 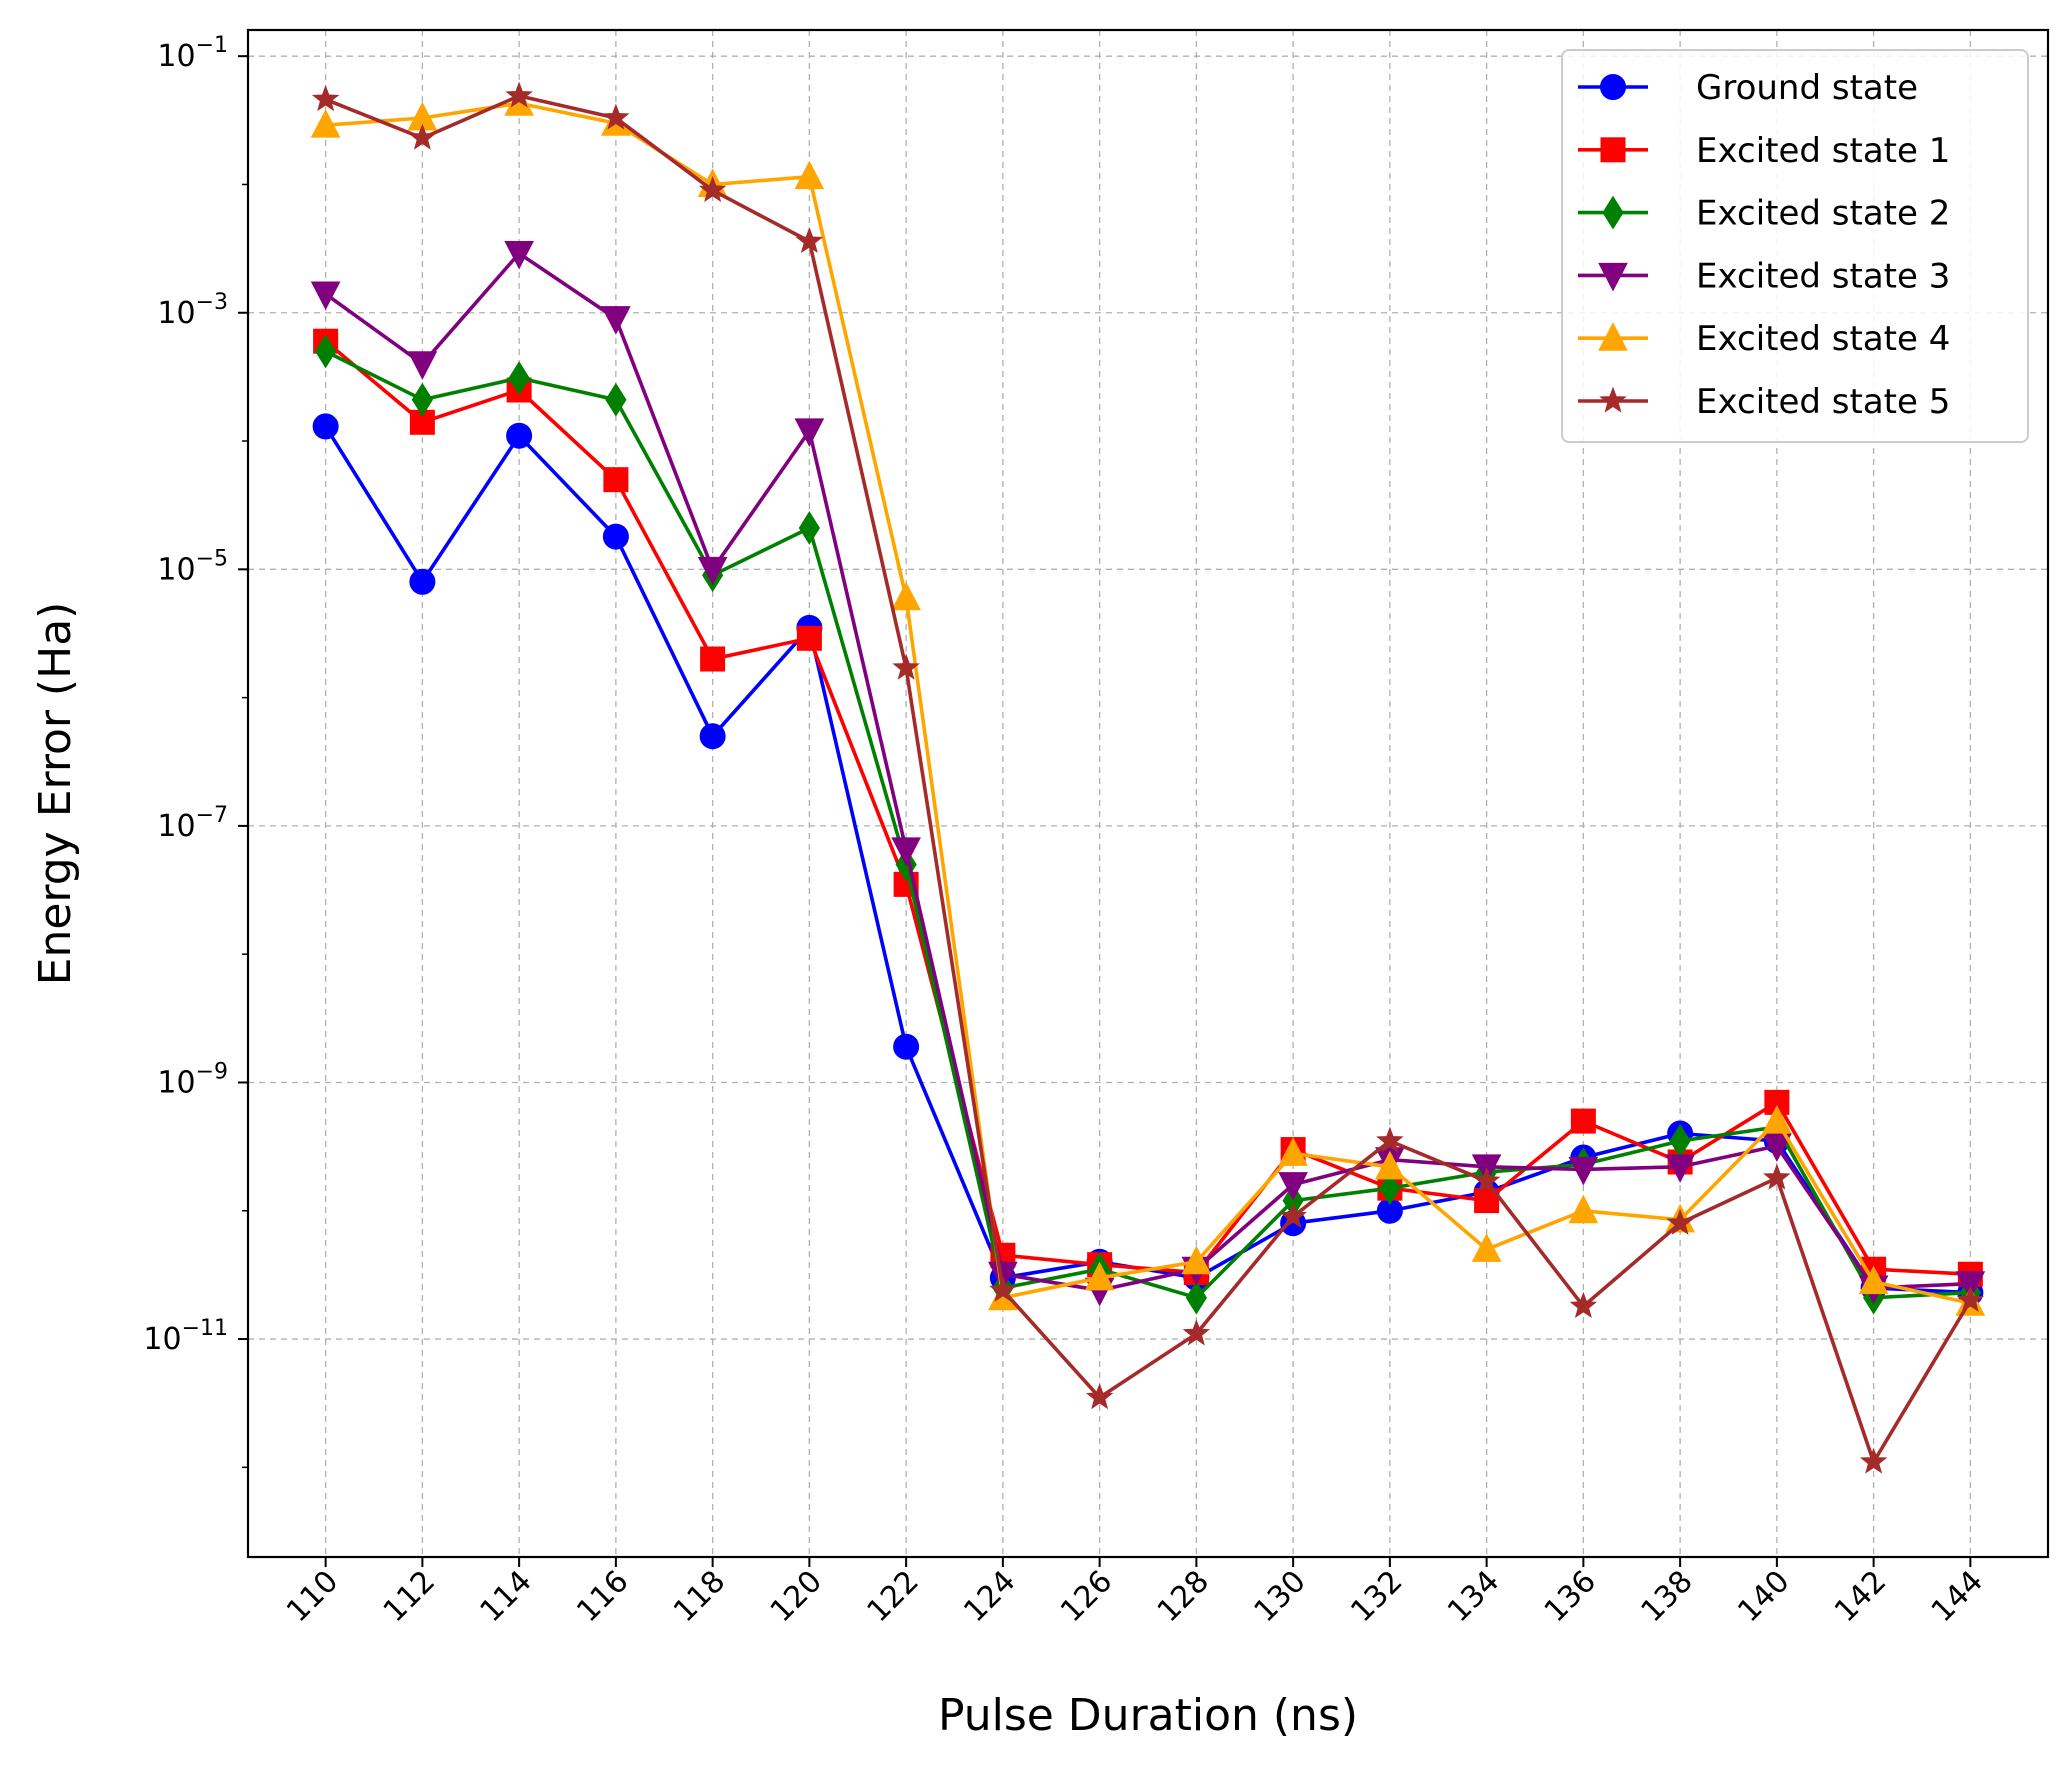 I want to click on x-tick-label: 130, so click(x=1280, y=1596).